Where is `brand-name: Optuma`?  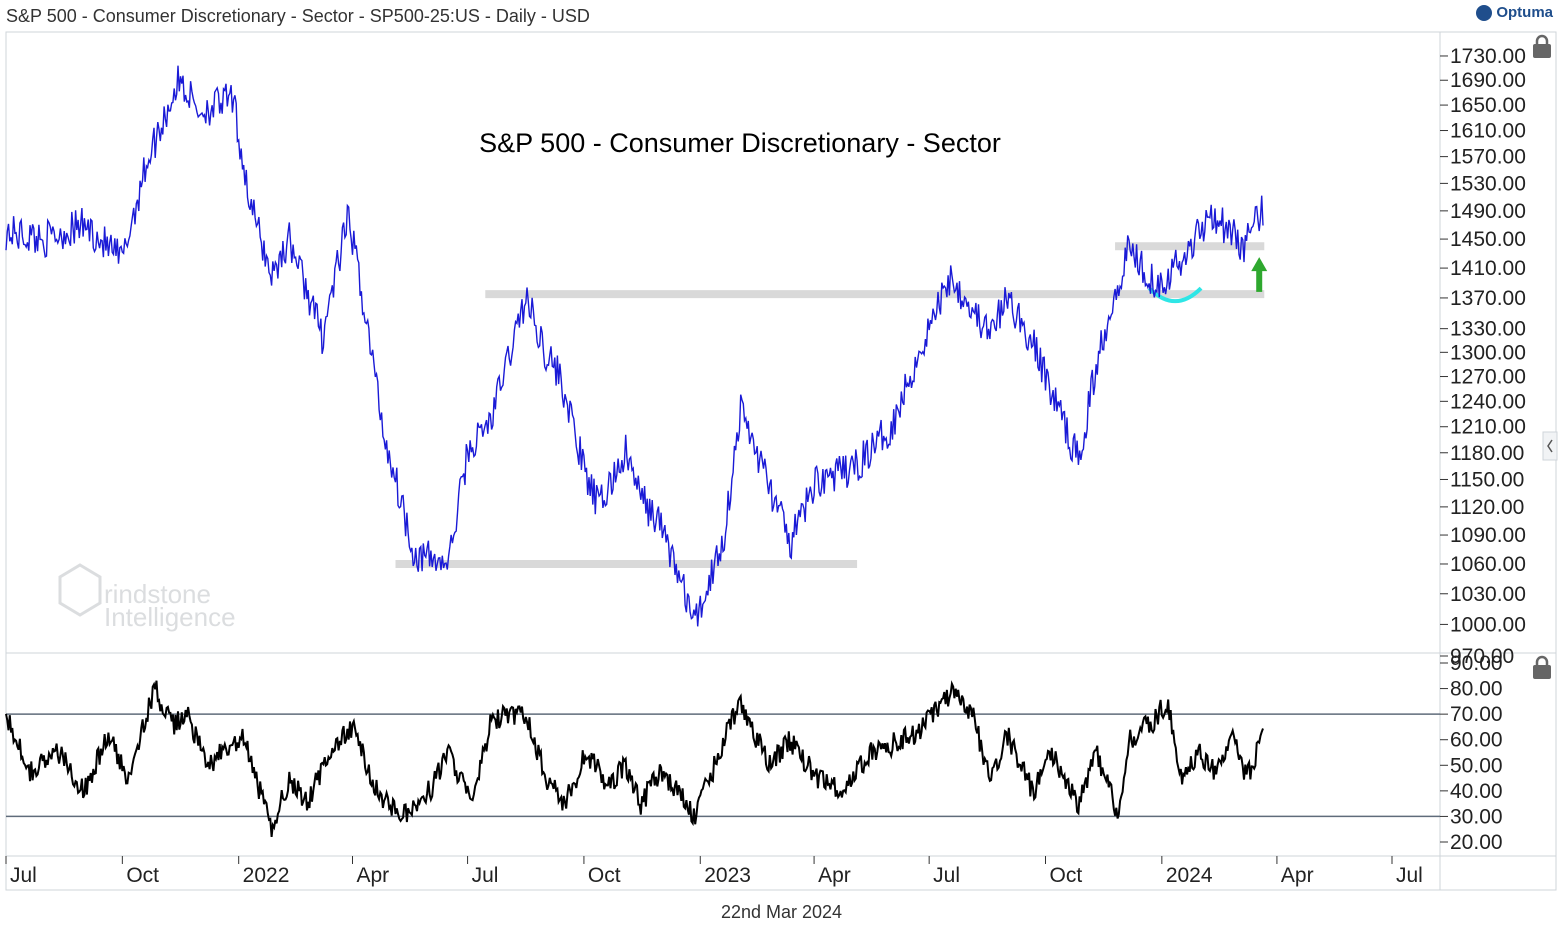
brand-name: Optuma is located at coordinates (1524, 12).